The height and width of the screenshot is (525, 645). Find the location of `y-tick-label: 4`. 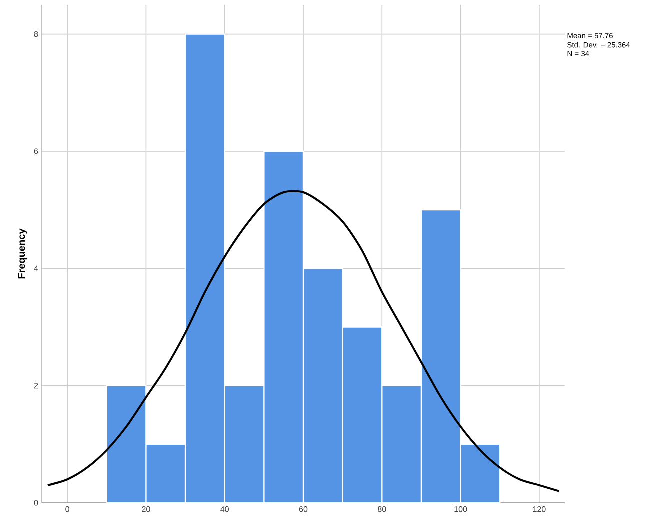

y-tick-label: 4 is located at coordinates (36, 269).